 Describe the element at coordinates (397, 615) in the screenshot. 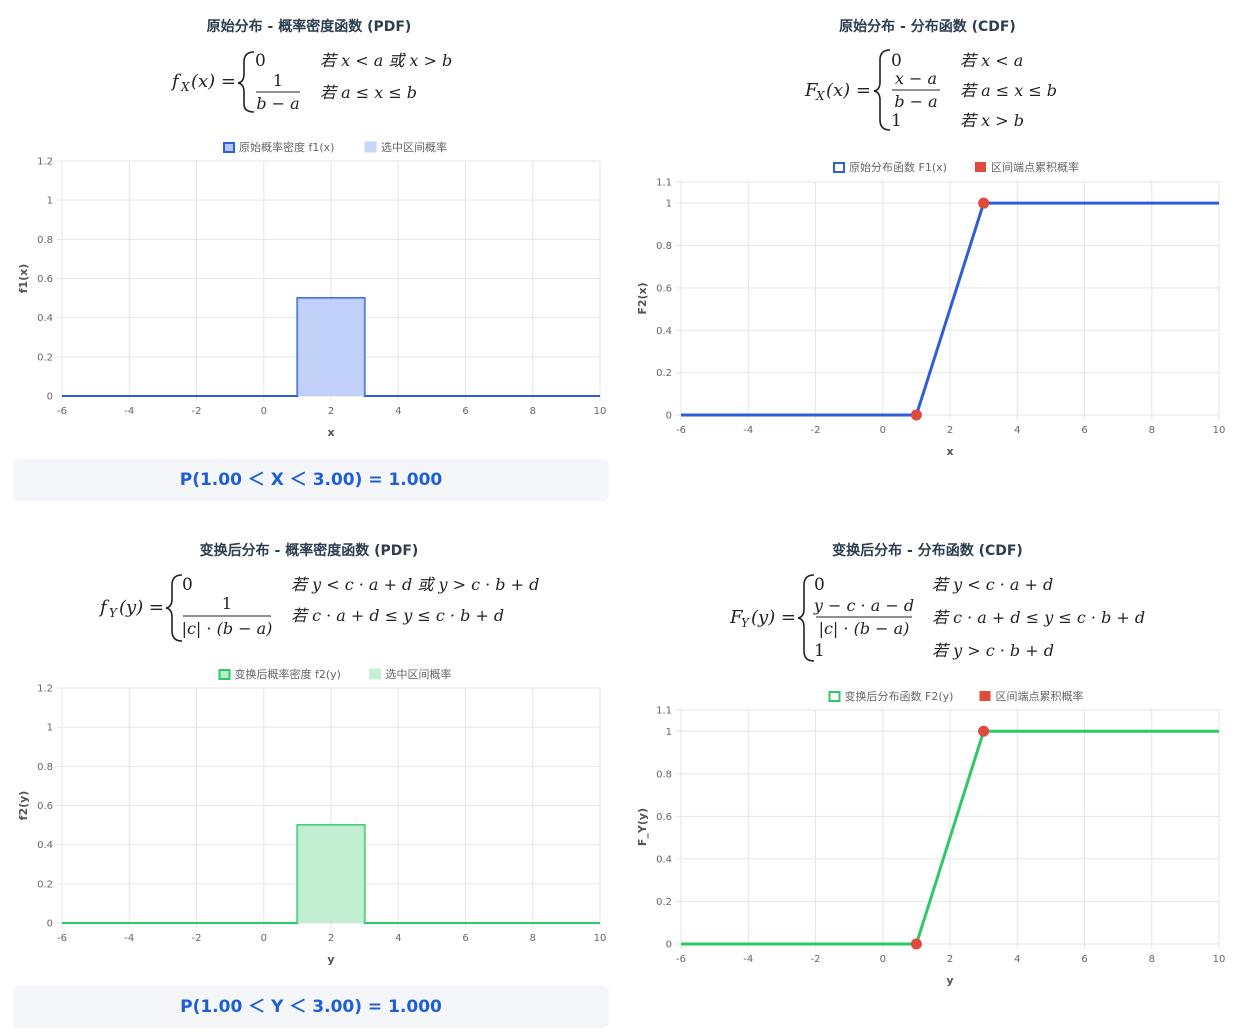

I see `case2-condition: 若 c · a + d ≤ y ≤ c · b + d` at that location.